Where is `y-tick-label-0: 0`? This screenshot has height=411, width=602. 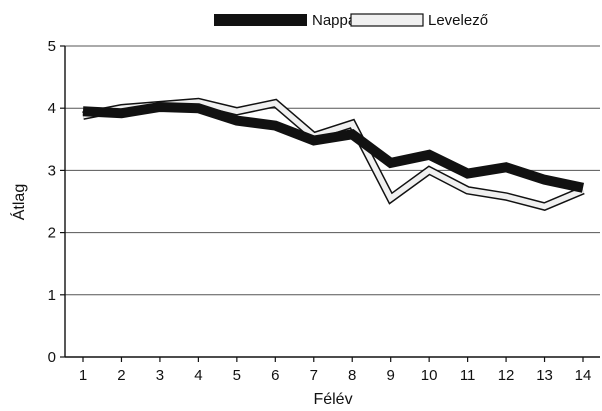 y-tick-label-0: 0 is located at coordinates (52, 357).